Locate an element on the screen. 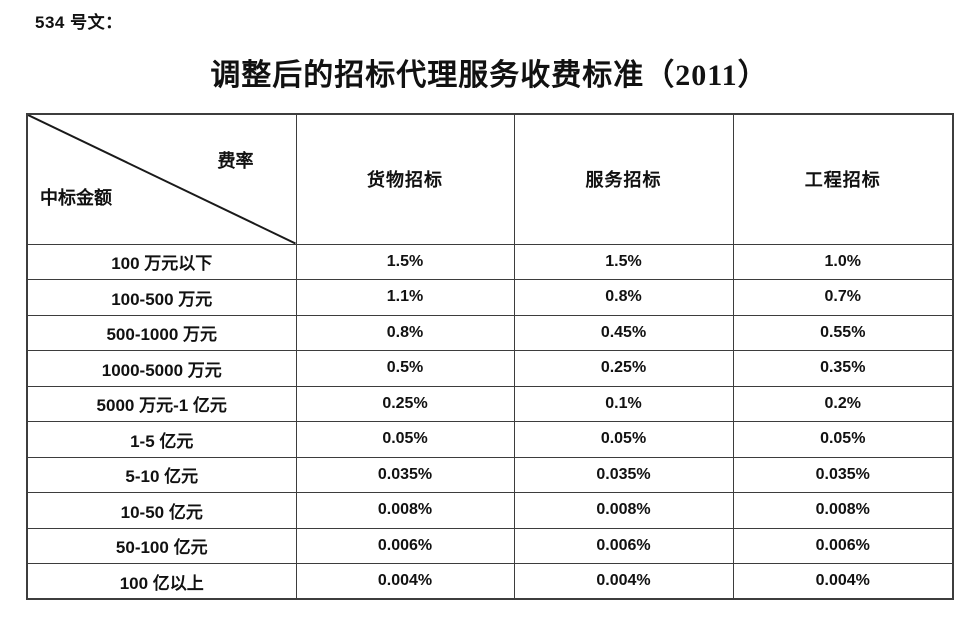 This screenshot has height=629, width=979. rate-cell-services: 0.25% is located at coordinates (623, 368).